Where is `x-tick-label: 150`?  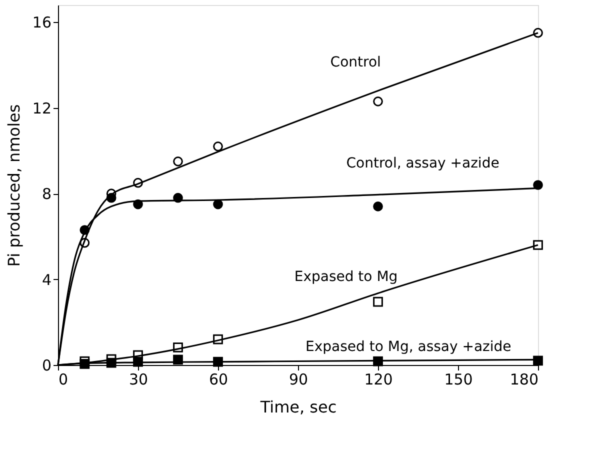 x-tick-label: 150 is located at coordinates (458, 379).